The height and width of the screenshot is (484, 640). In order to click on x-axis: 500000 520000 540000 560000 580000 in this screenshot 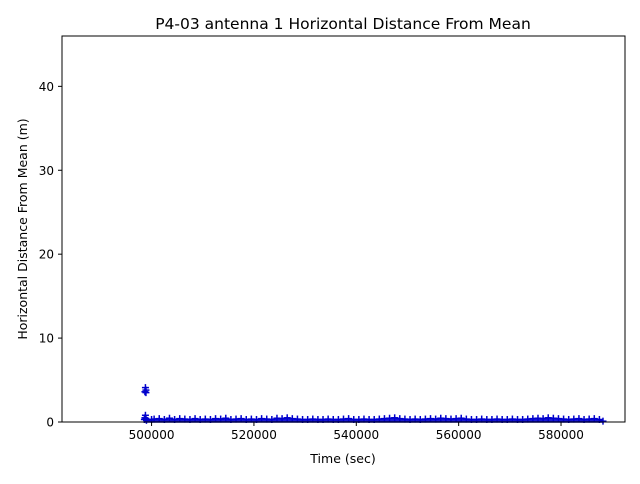, I will do `click(356, 432)`.